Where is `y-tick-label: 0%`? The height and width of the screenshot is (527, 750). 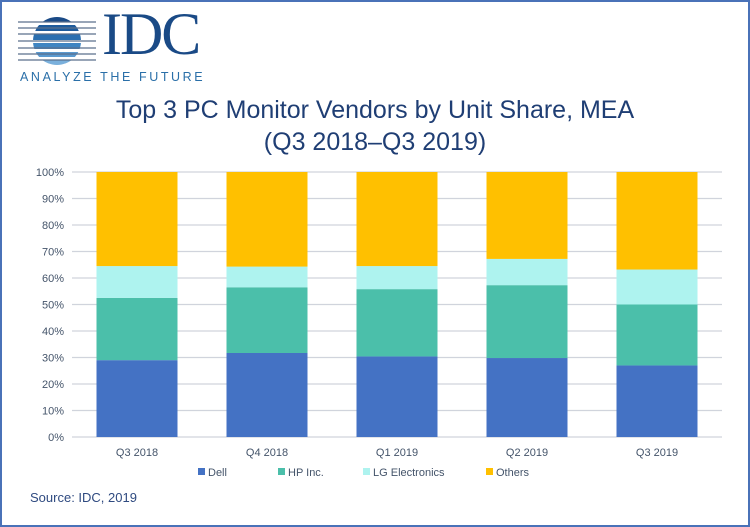
y-tick-label: 0% is located at coordinates (56, 438).